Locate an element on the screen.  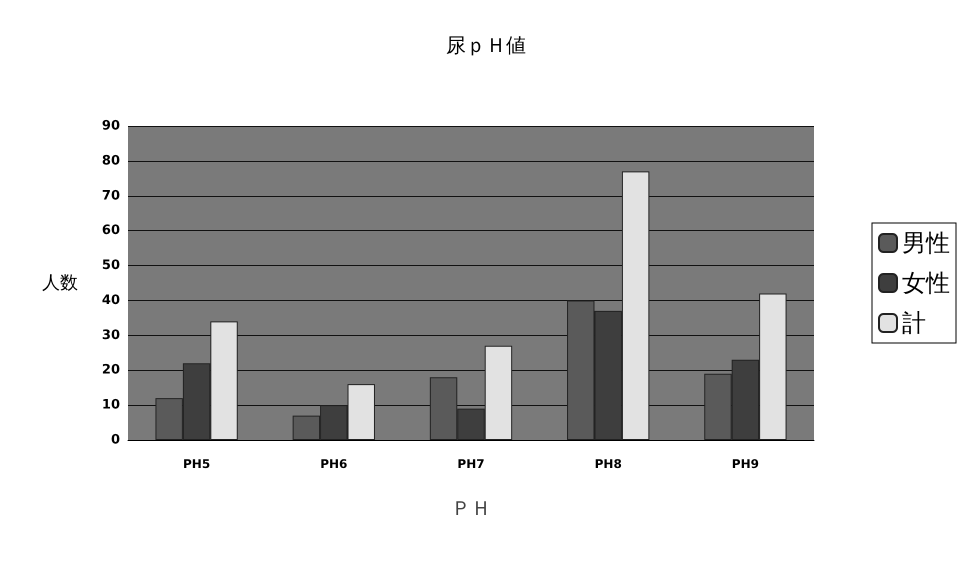
y-tick-label: 70 is located at coordinates (111, 196).